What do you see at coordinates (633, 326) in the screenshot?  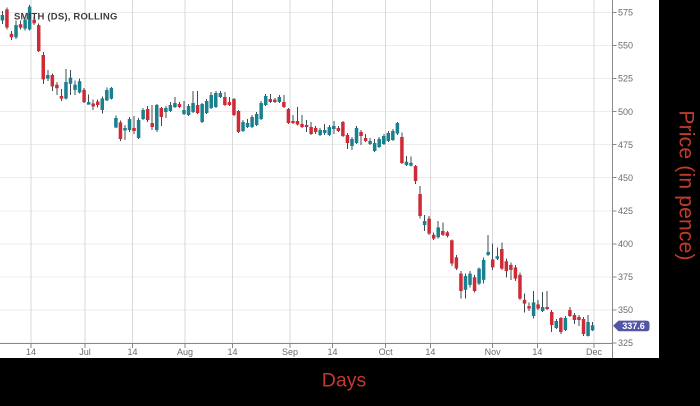 I see `svg-text: 337.6` at bounding box center [633, 326].